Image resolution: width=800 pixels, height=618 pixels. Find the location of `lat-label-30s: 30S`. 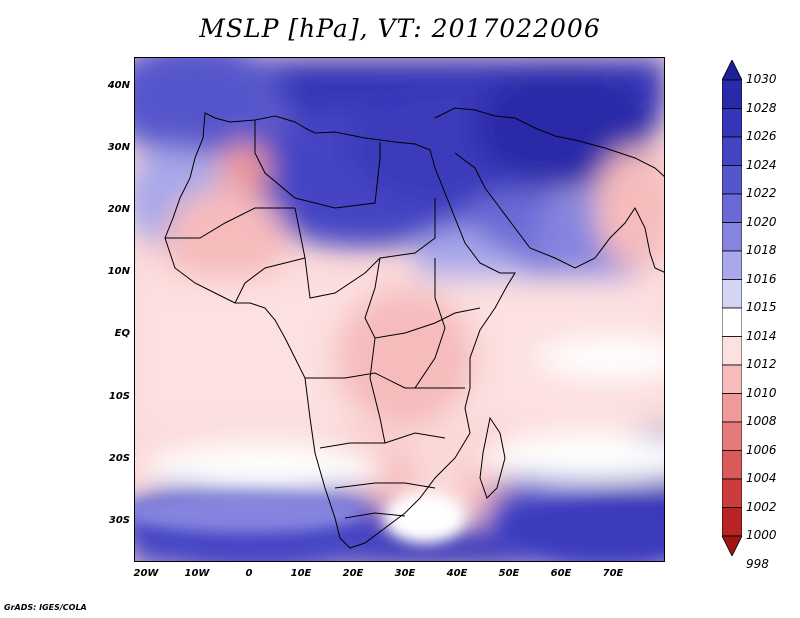

lat-label-30s: 30S is located at coordinates (119, 520).